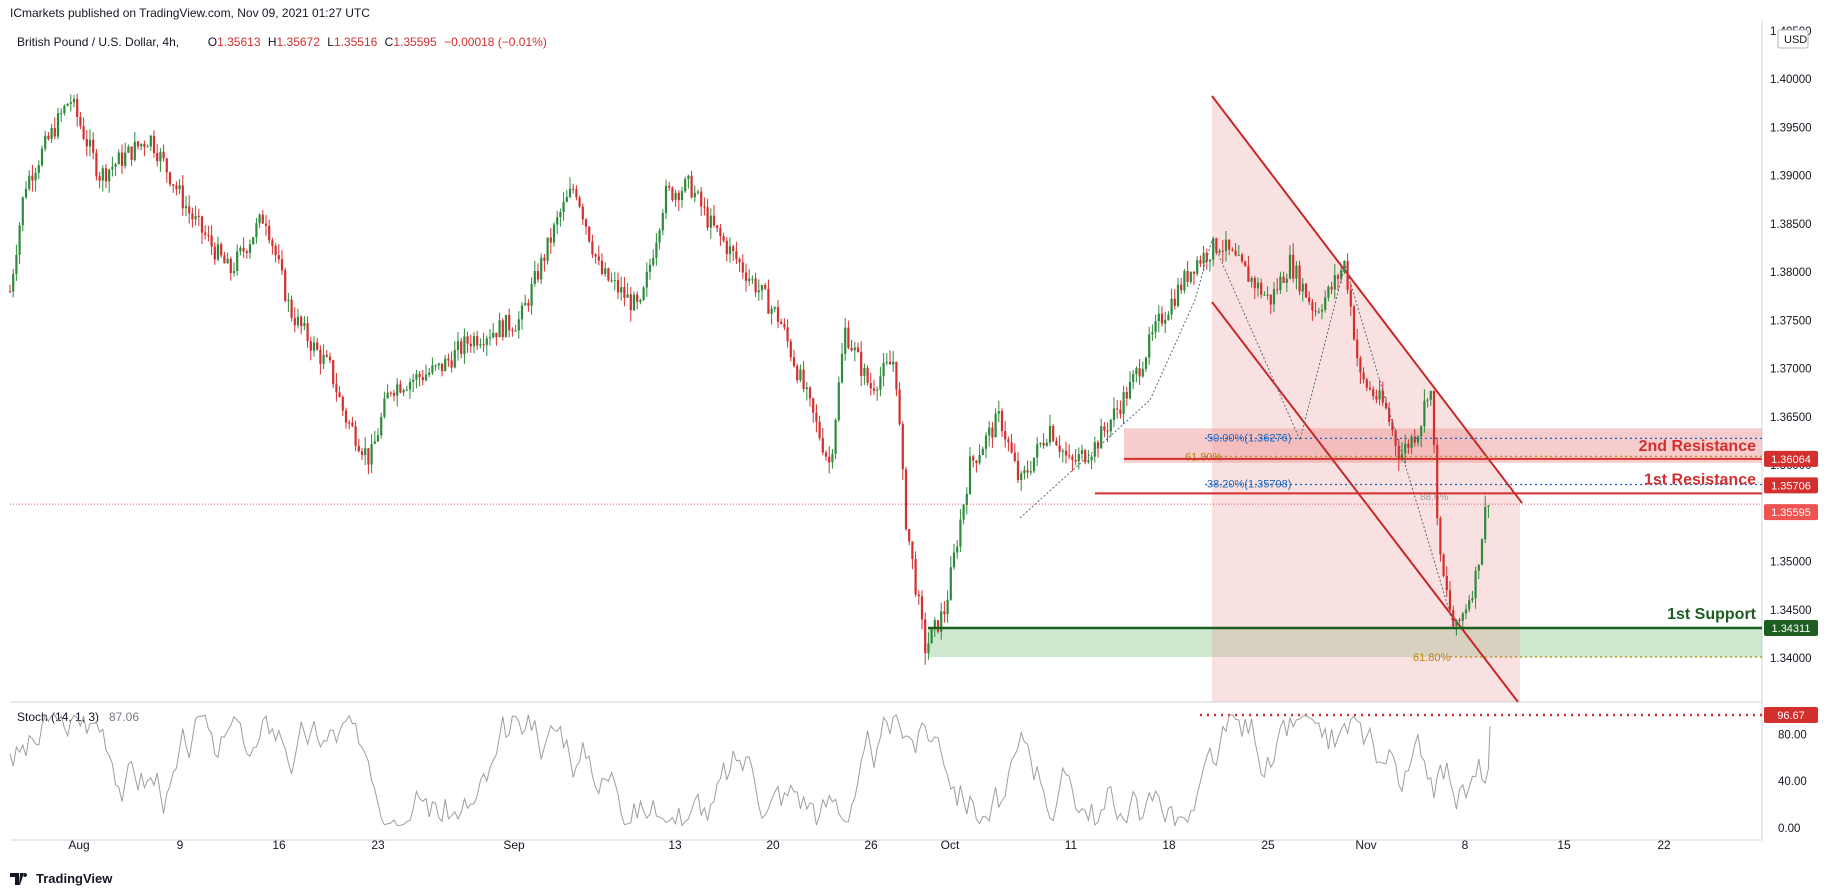 The image size is (1834, 896). I want to click on tradingview-brand: TradingView, so click(74, 878).